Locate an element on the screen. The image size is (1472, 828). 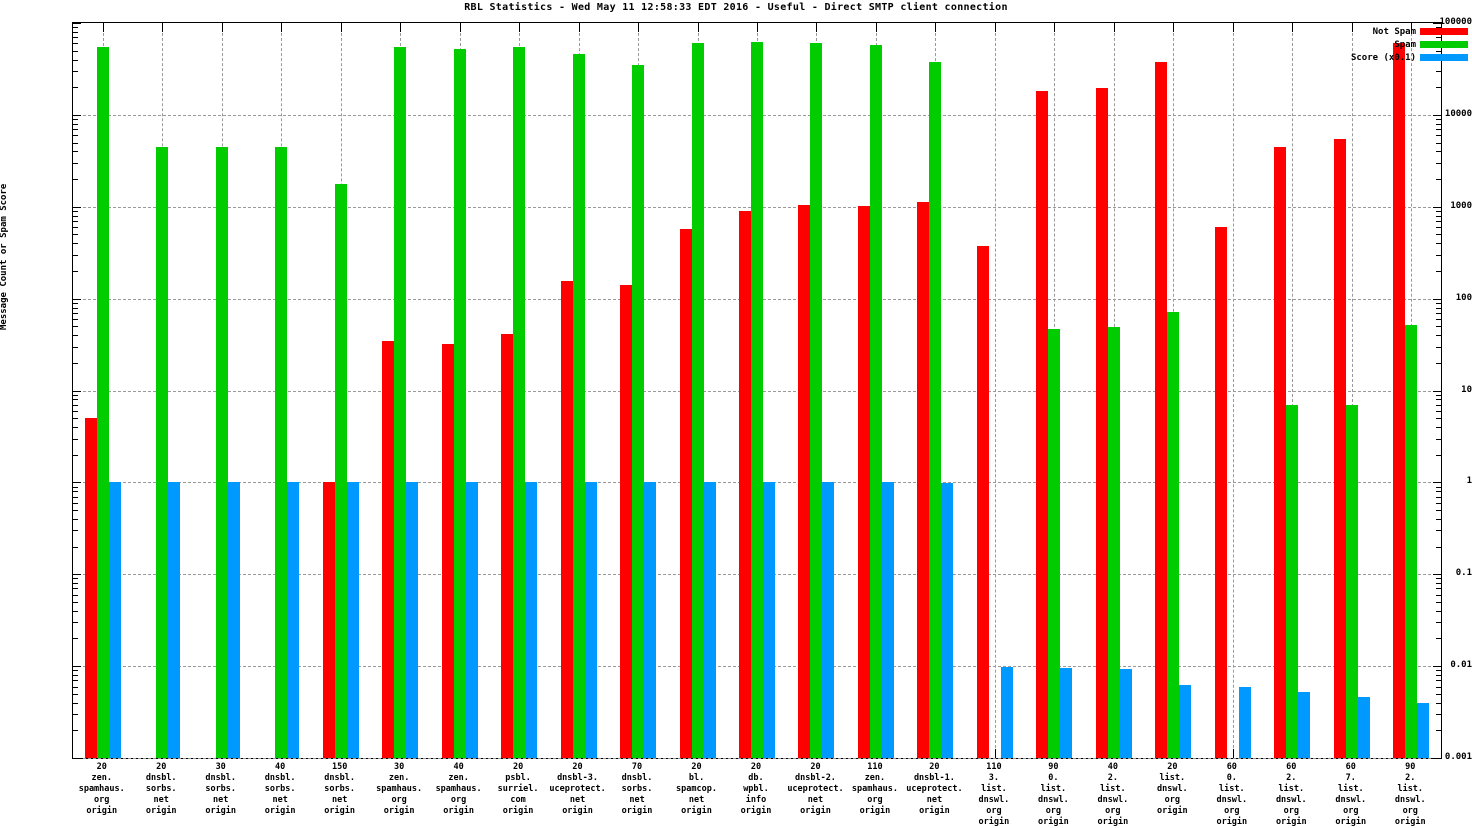
x-axis-tick-label: 20 dnsbl-1. uceprotect. net origin is located at coordinates (934, 789).